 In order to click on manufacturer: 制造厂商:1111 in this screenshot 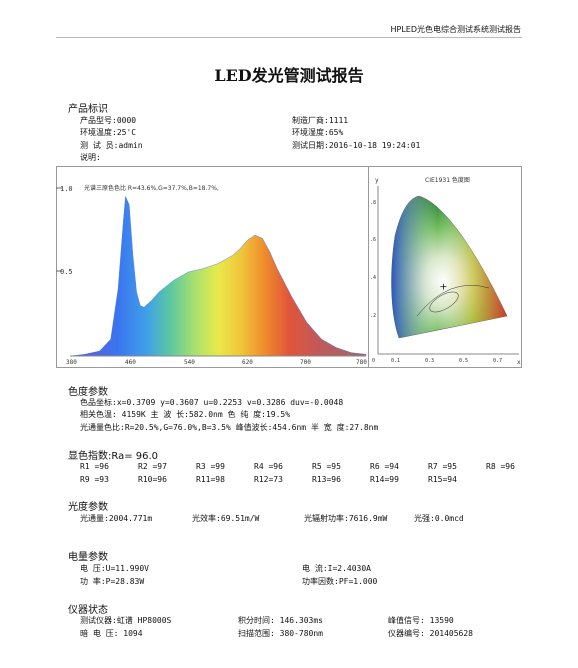, I will do `click(320, 120)`.